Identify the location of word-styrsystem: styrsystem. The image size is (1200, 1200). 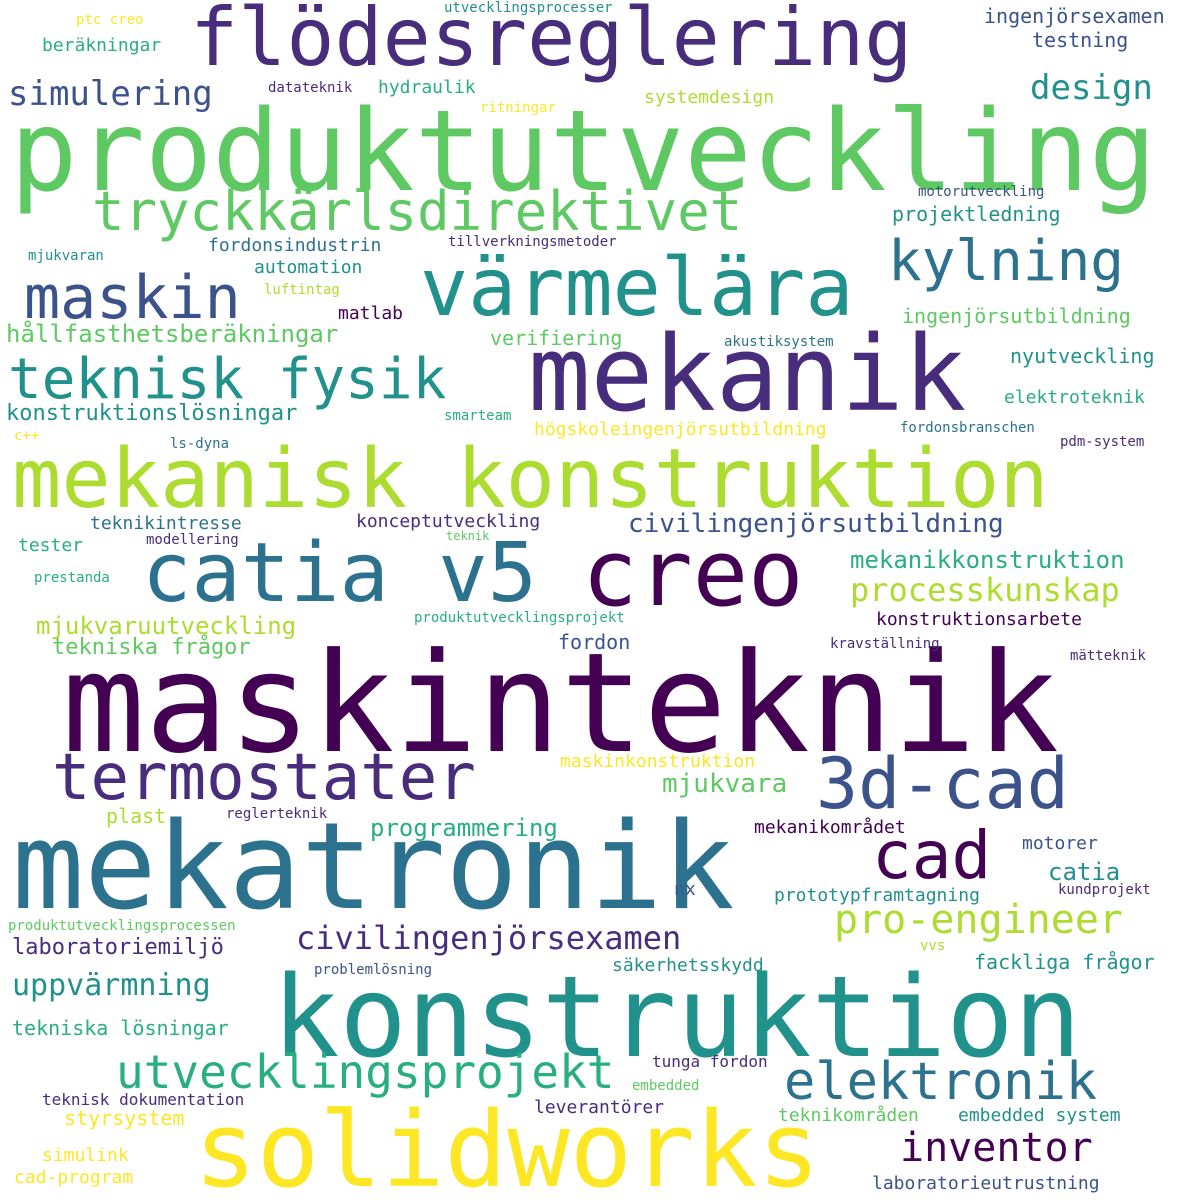
(124, 1118).